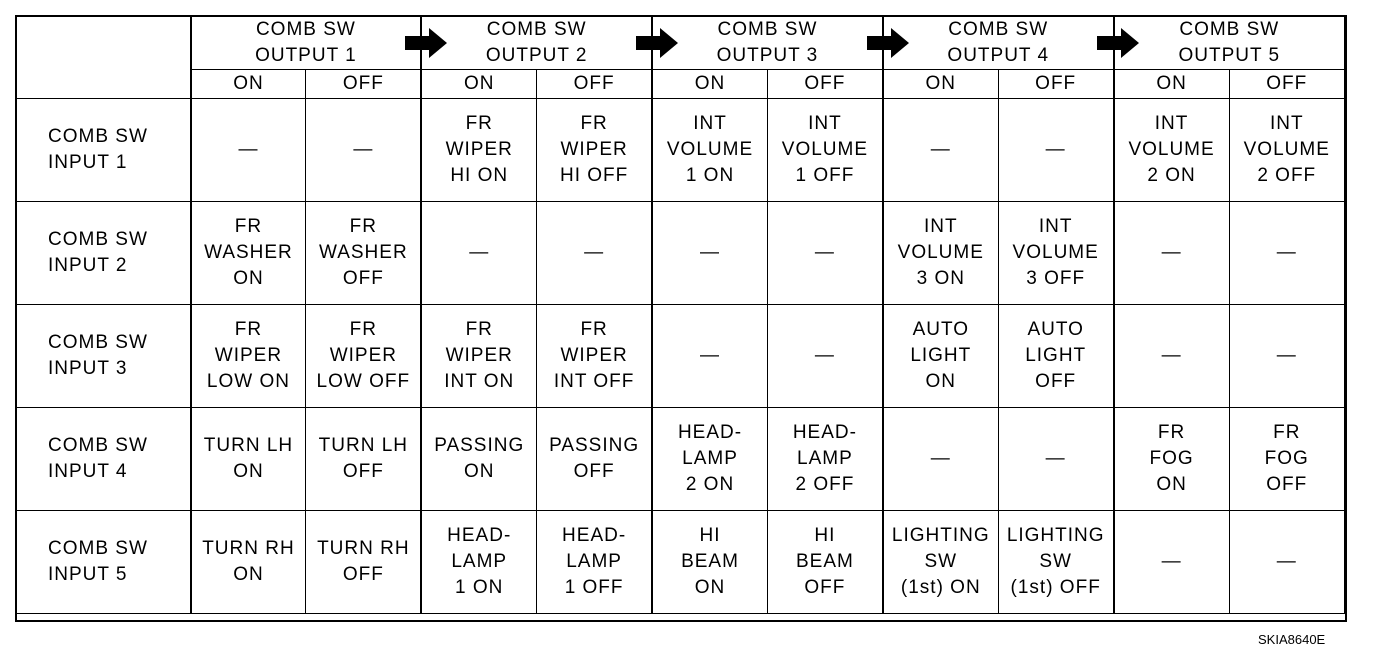 Image resolution: width=1376 pixels, height=658 pixels. I want to click on function-cell: INT VOLUME 1 OFF, so click(825, 150).